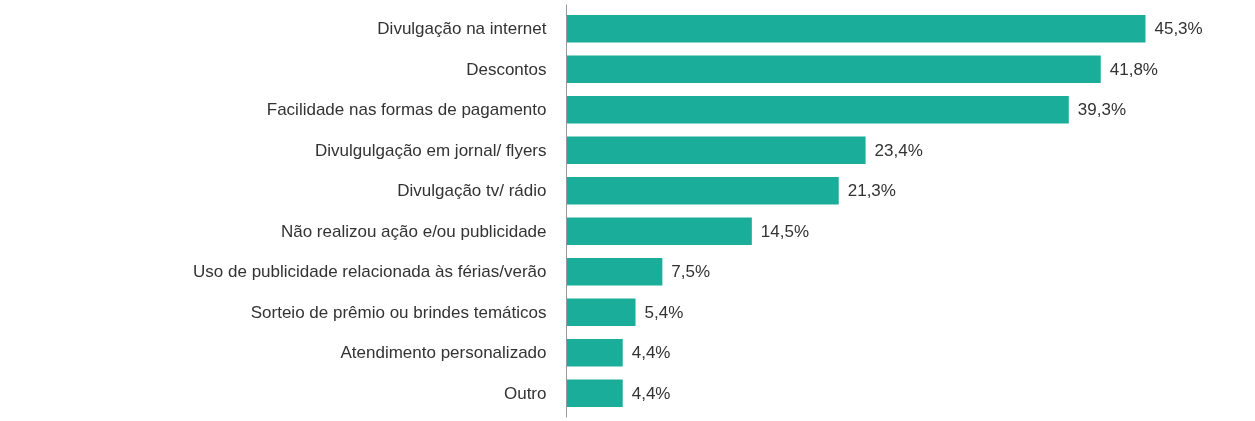  I want to click on data-label: 41,8%, so click(1133, 69).